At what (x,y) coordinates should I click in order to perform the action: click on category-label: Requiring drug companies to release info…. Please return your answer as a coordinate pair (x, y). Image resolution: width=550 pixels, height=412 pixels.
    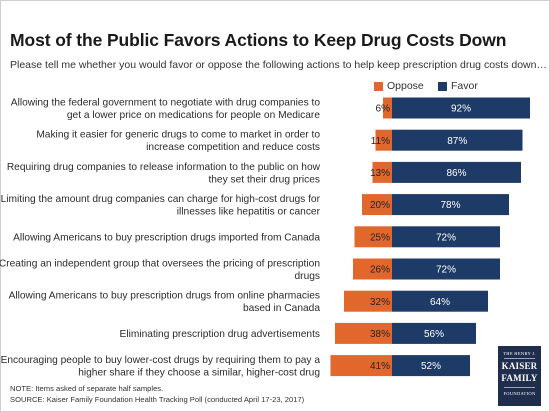
    Looking at the image, I should click on (164, 167).